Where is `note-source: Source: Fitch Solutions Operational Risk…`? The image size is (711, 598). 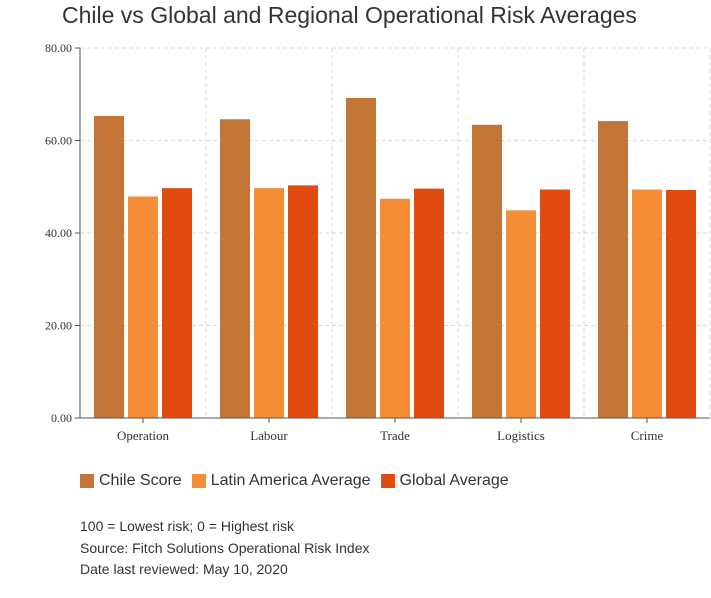 note-source: Source: Fitch Solutions Operational Risk… is located at coordinates (225, 547).